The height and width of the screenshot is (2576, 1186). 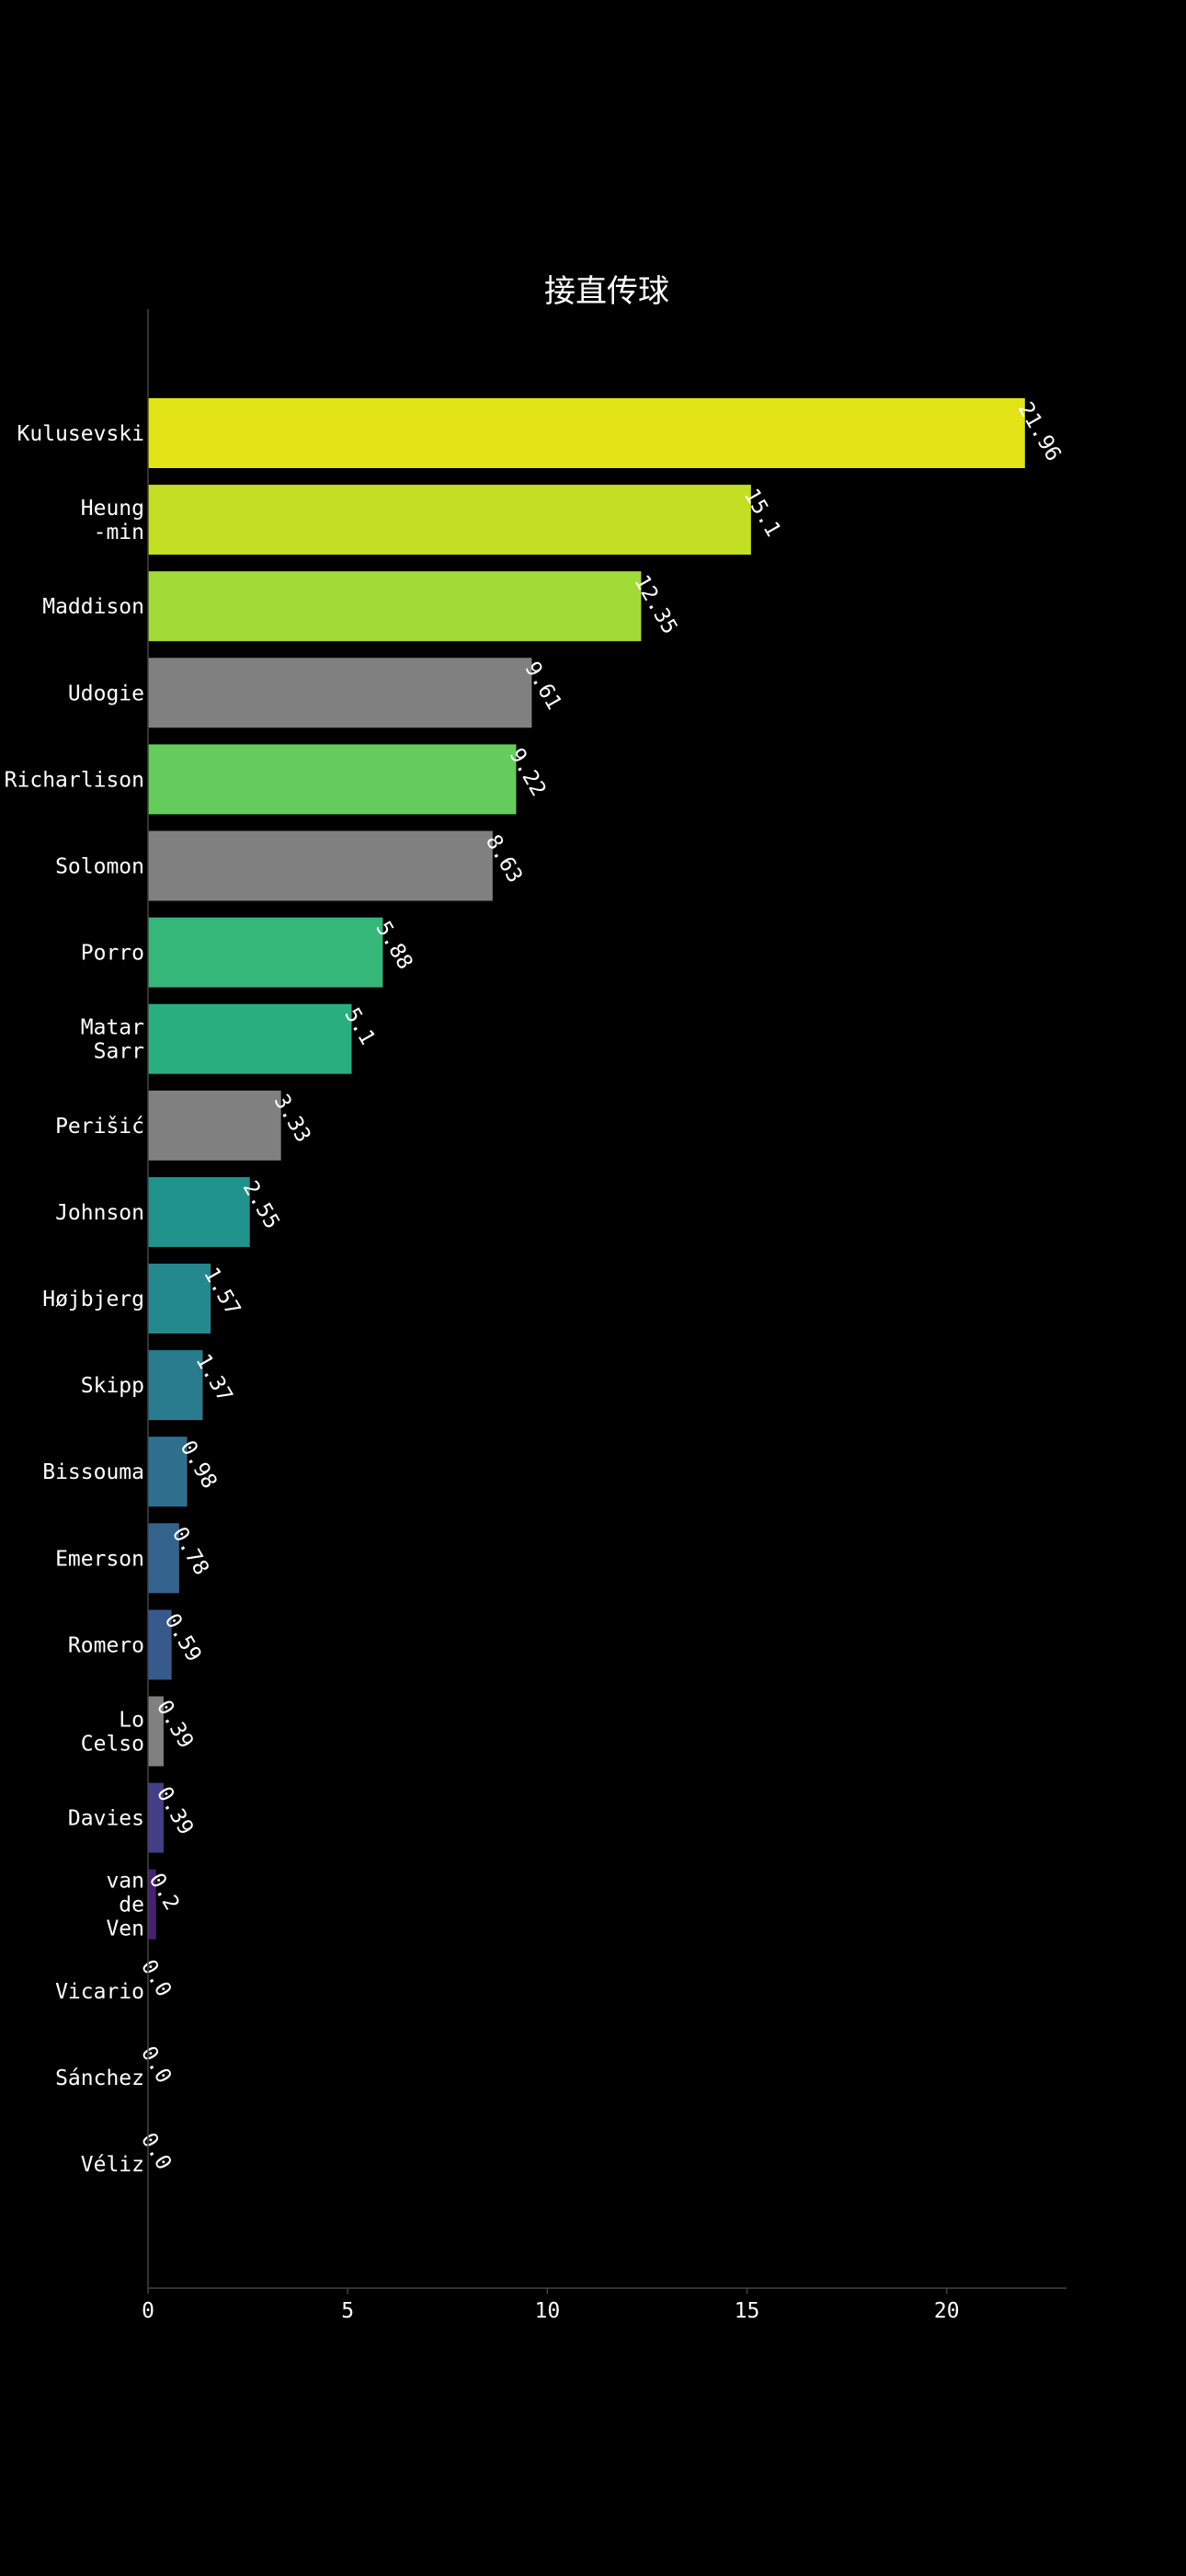 I want to click on category-label: Heung -min, so click(x=112, y=520).